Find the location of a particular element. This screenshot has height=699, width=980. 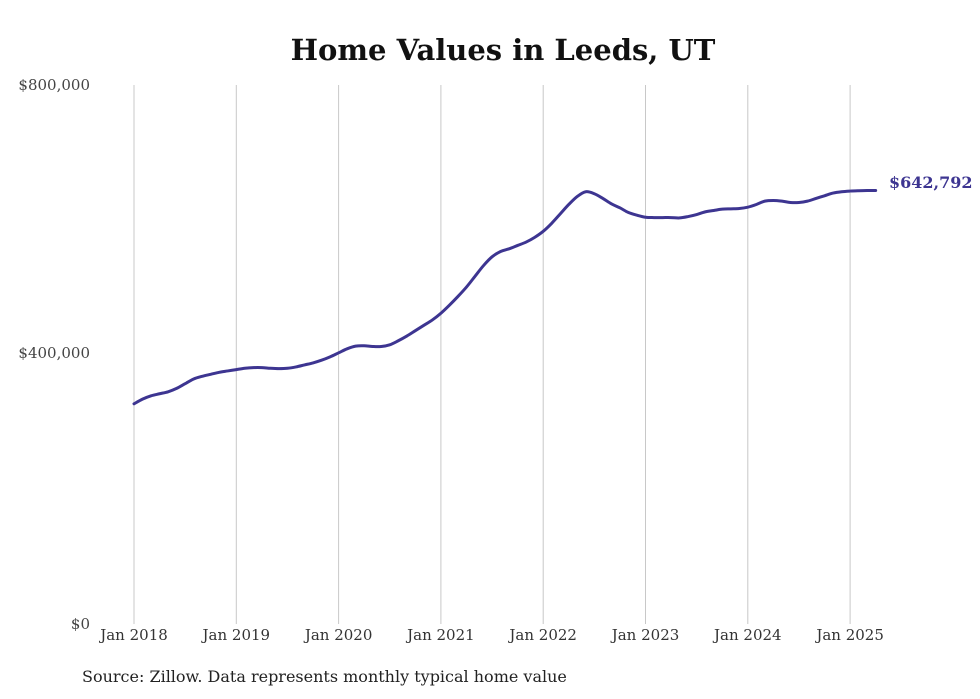

y-tick-label-0: $0 is located at coordinates (80, 624).